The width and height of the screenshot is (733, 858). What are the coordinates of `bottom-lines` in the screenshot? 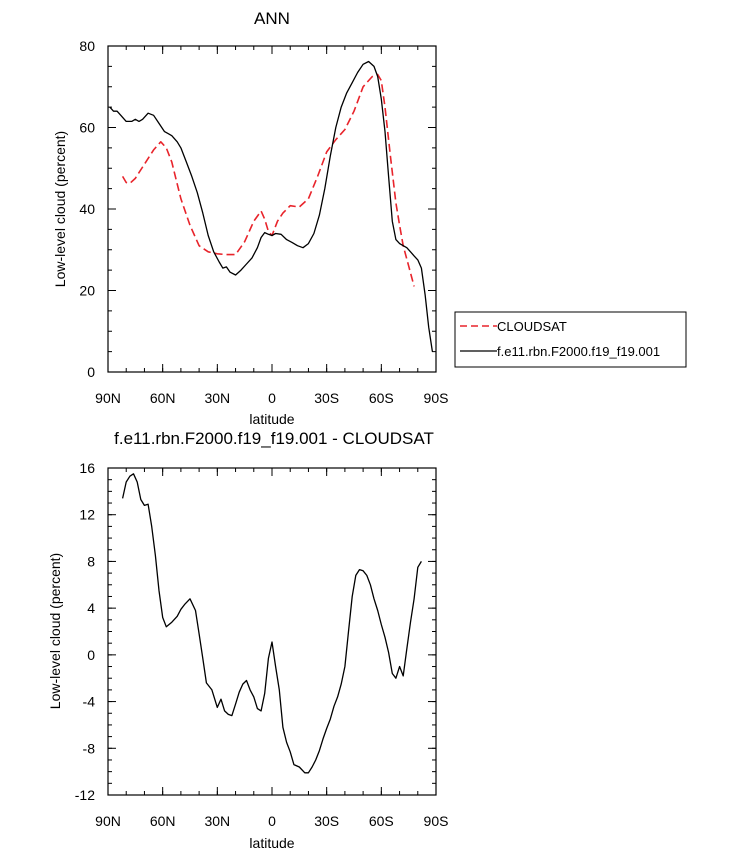 It's located at (271, 623).